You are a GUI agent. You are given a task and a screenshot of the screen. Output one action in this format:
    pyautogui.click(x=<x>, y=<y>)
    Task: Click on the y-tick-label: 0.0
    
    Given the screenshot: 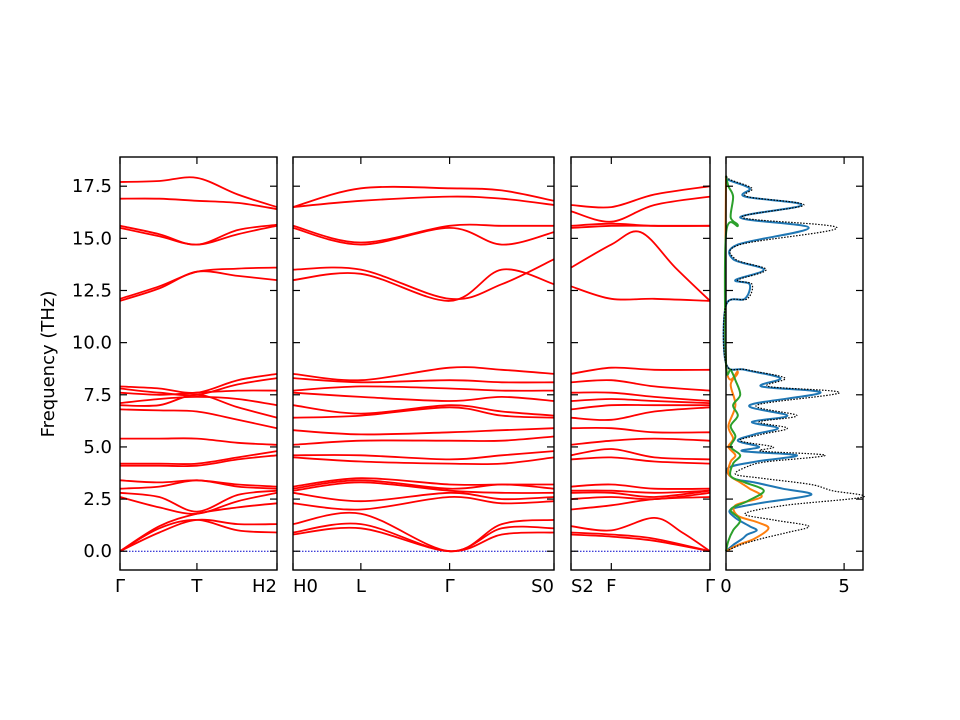 What is the action you would take?
    pyautogui.click(x=97, y=551)
    